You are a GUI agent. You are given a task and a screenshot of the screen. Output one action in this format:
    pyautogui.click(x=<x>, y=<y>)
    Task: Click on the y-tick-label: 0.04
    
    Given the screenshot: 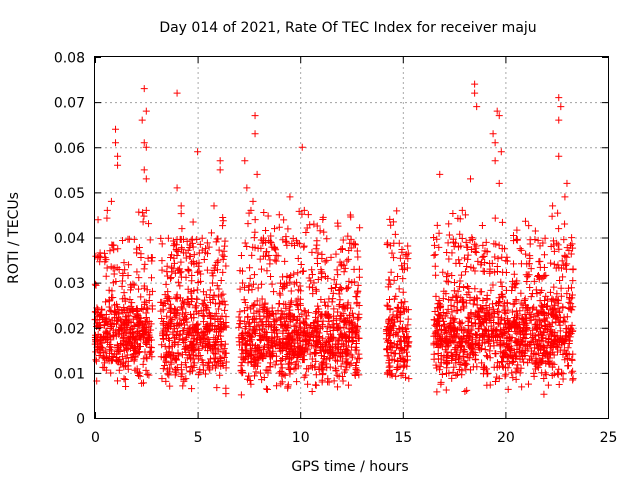 What is the action you would take?
    pyautogui.click(x=69, y=239)
    